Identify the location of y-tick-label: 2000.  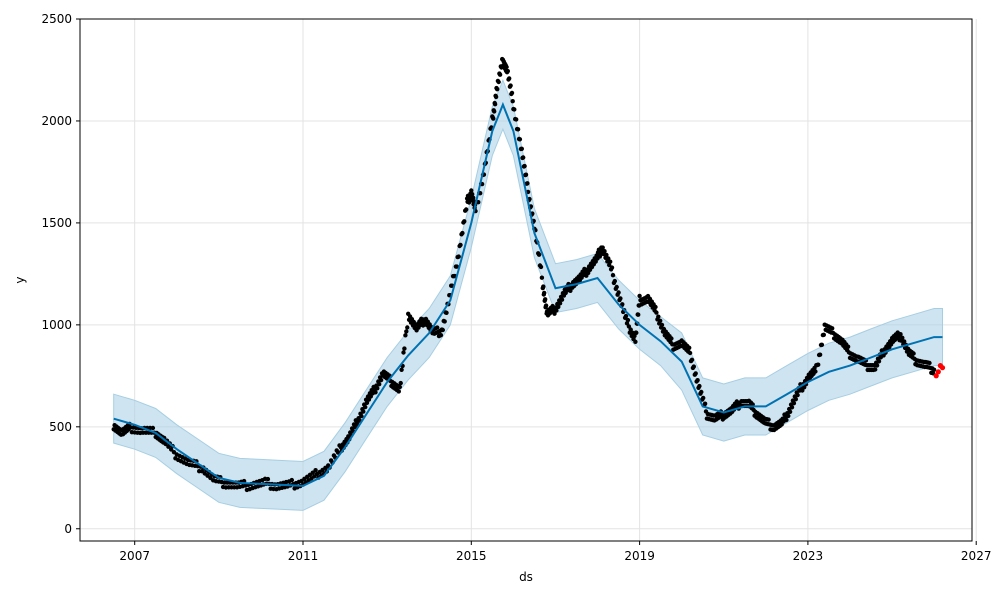
(56, 121).